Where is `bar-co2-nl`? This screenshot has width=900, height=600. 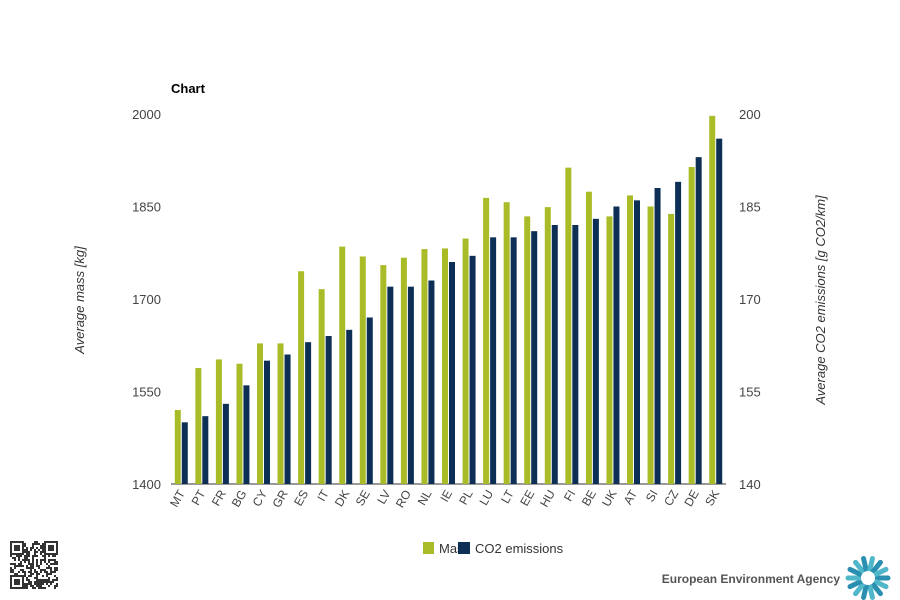 bar-co2-nl is located at coordinates (431, 382).